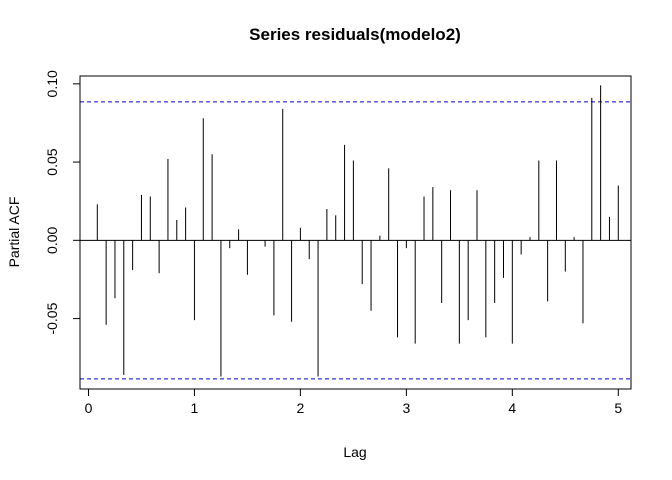  Describe the element at coordinates (512, 408) in the screenshot. I see `x-tick-label: 4` at that location.